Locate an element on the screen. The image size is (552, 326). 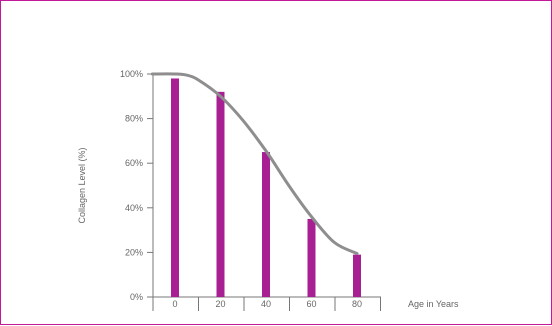
y-tick-label: 100% is located at coordinates (131, 74).